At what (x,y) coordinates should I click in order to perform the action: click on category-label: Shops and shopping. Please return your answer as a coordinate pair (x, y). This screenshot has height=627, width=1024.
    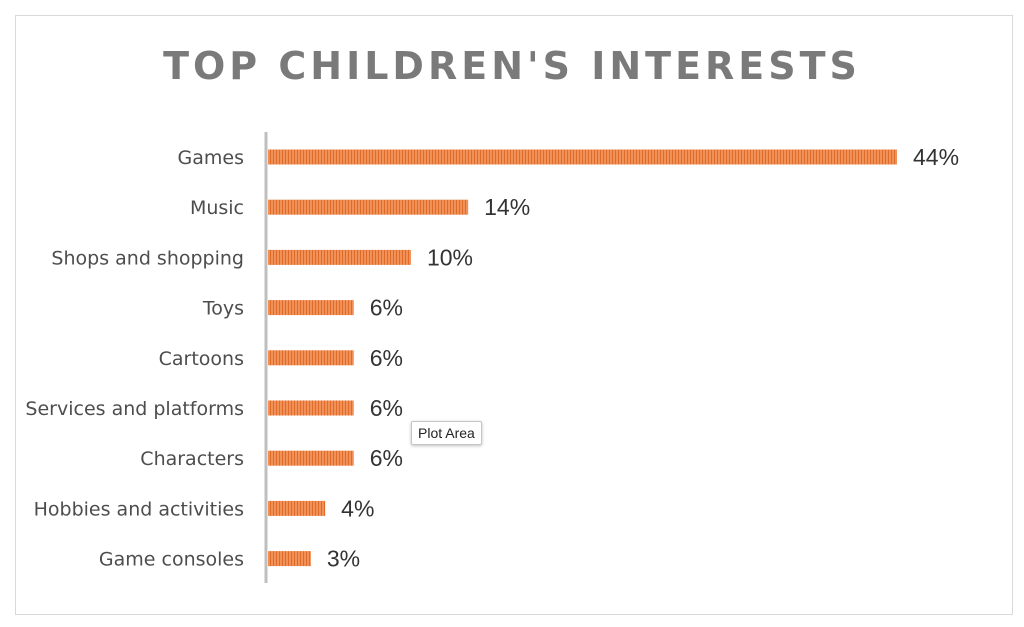
    Looking at the image, I should click on (147, 258).